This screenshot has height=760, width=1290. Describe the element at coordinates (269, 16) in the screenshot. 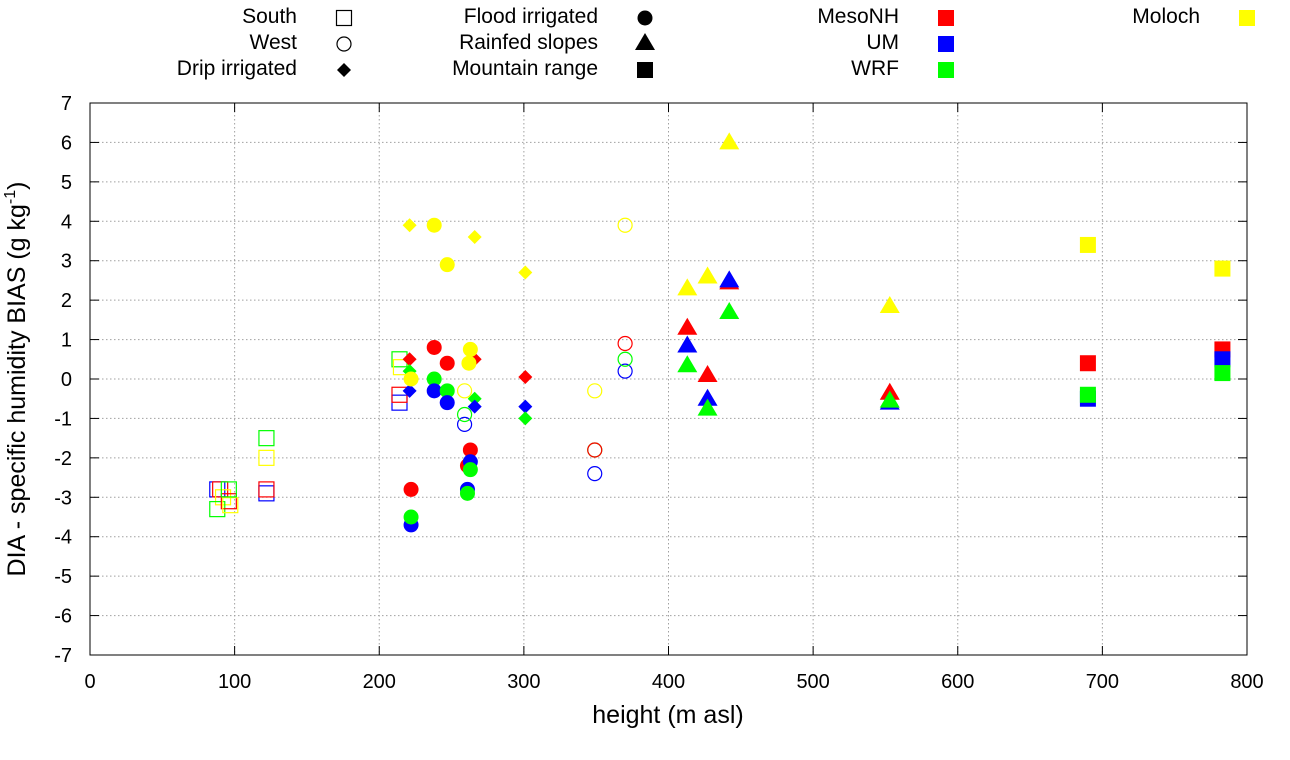

I see `legend-label: South` at that location.